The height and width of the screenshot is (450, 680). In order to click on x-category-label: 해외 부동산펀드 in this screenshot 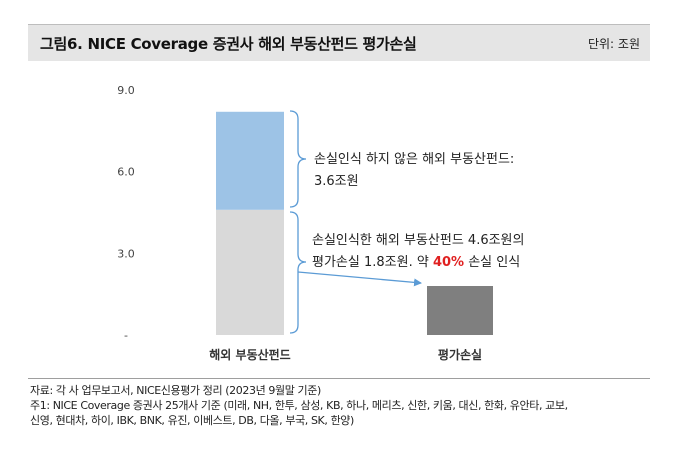, I will do `click(249, 354)`.